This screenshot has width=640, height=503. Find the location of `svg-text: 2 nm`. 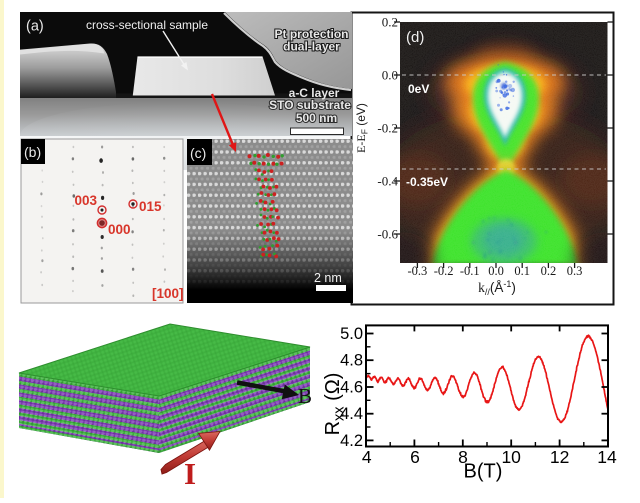

svg-text: 2 nm is located at coordinates (328, 278).